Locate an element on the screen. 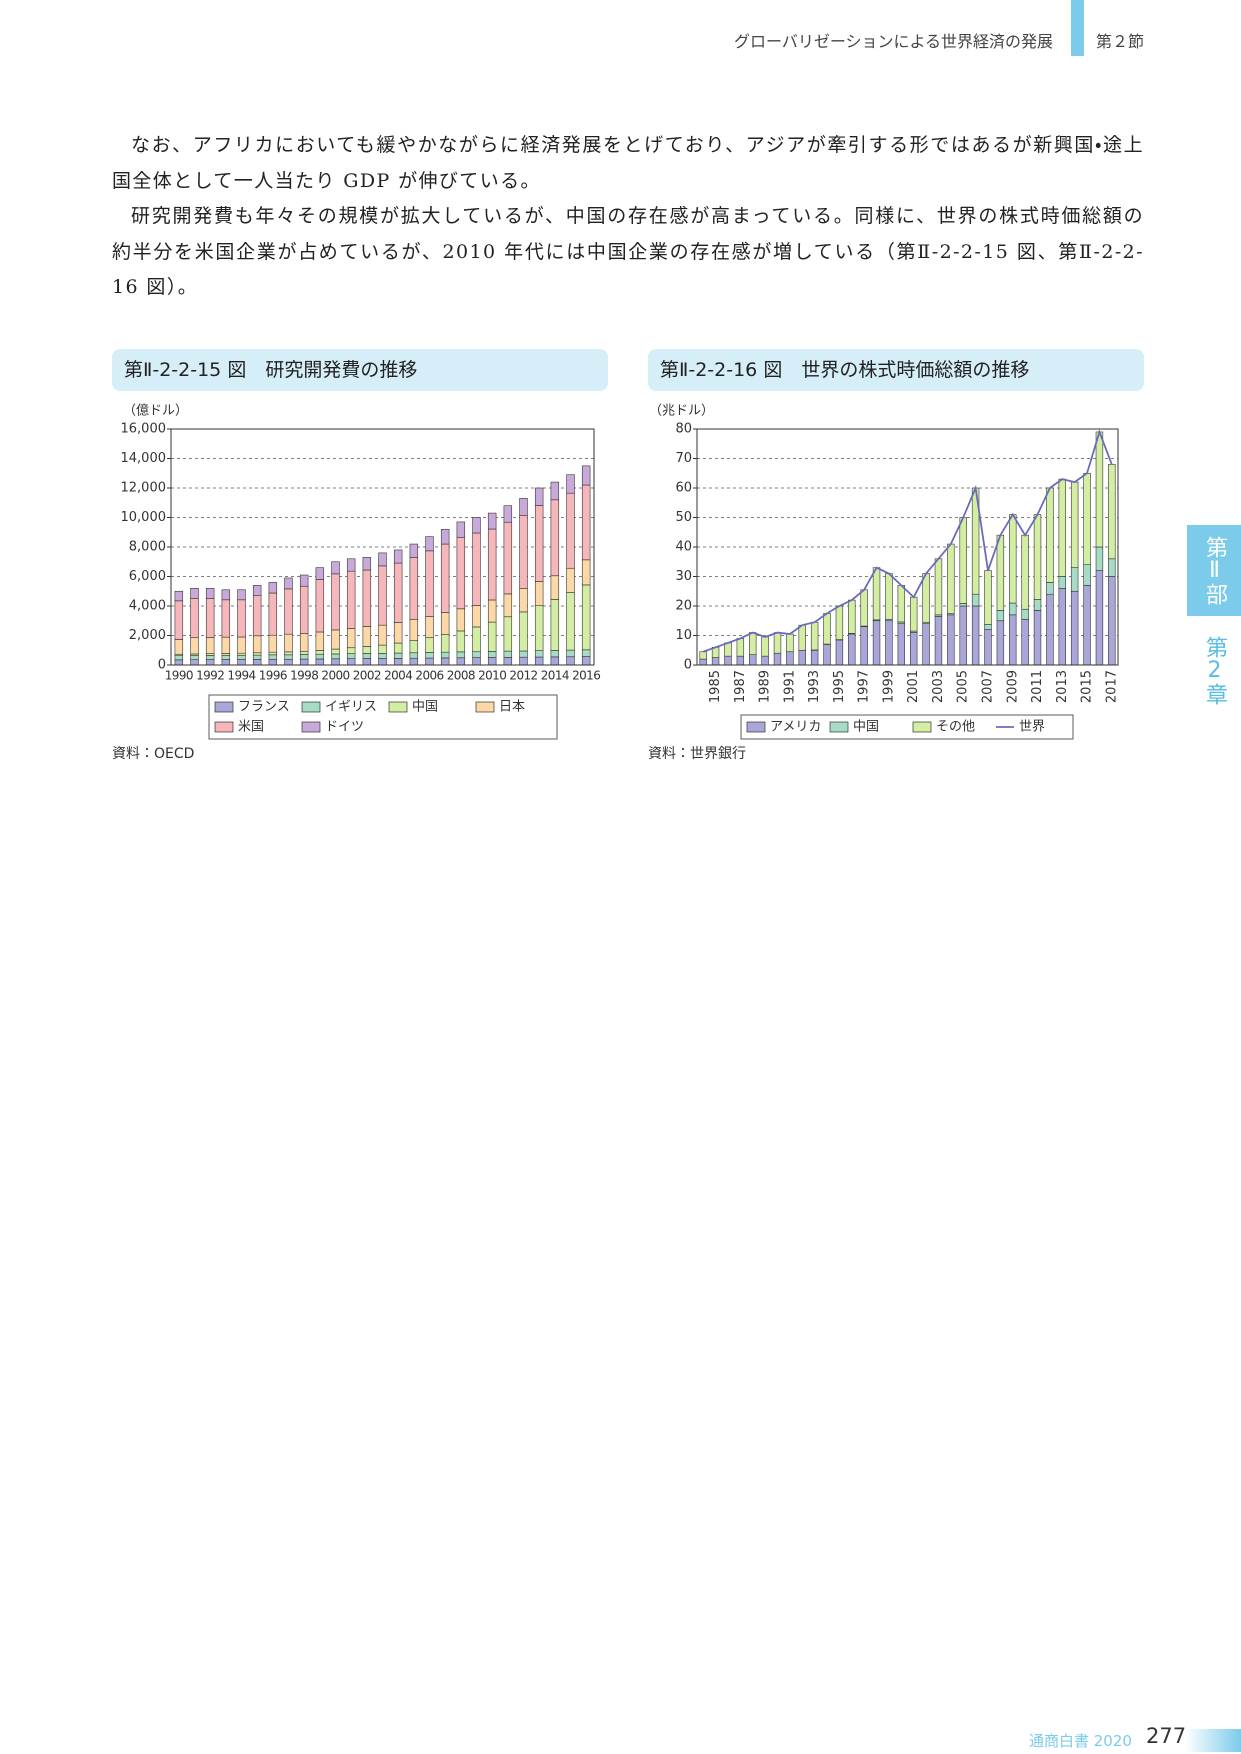 This screenshot has height=1754, width=1241. x-tick-label: 1996 is located at coordinates (273, 676).